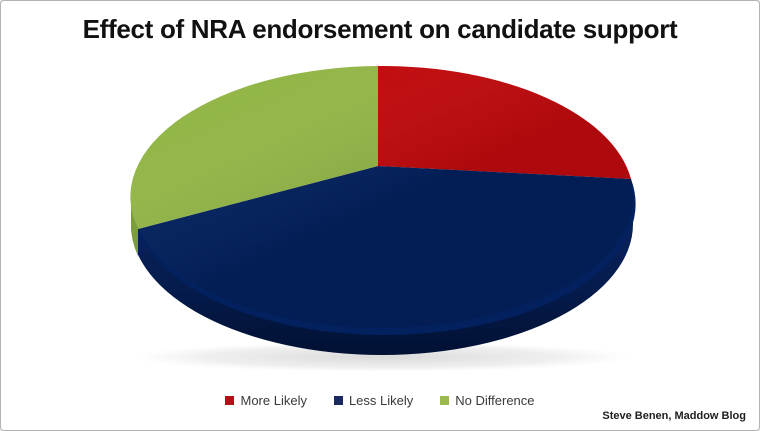 This screenshot has width=760, height=431. What do you see at coordinates (674, 416) in the screenshot?
I see `attribution-text: Steve Benen, Maddow Blog` at bounding box center [674, 416].